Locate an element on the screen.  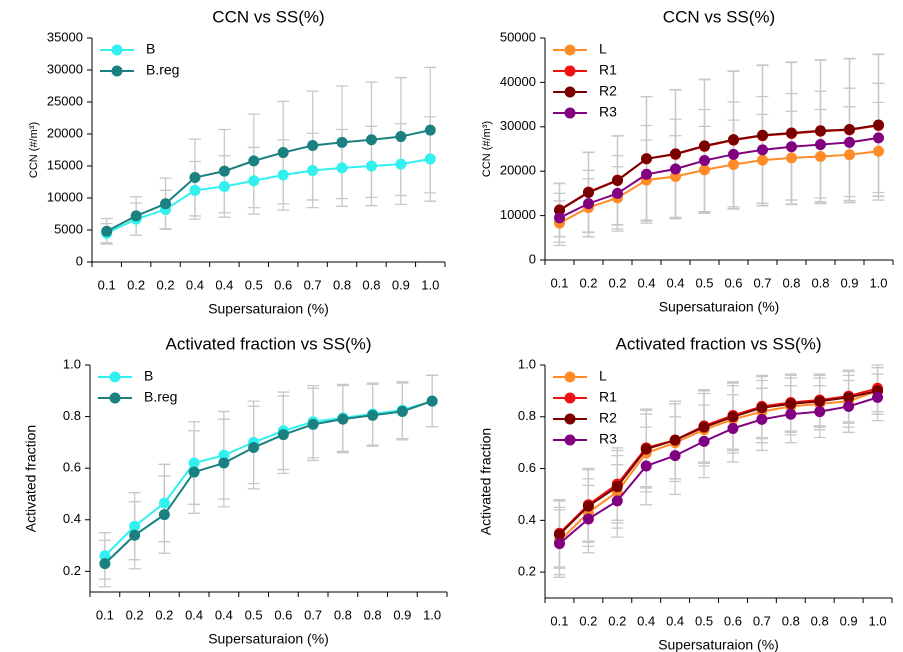
y-tick-label: 10000 is located at coordinates (65, 196).